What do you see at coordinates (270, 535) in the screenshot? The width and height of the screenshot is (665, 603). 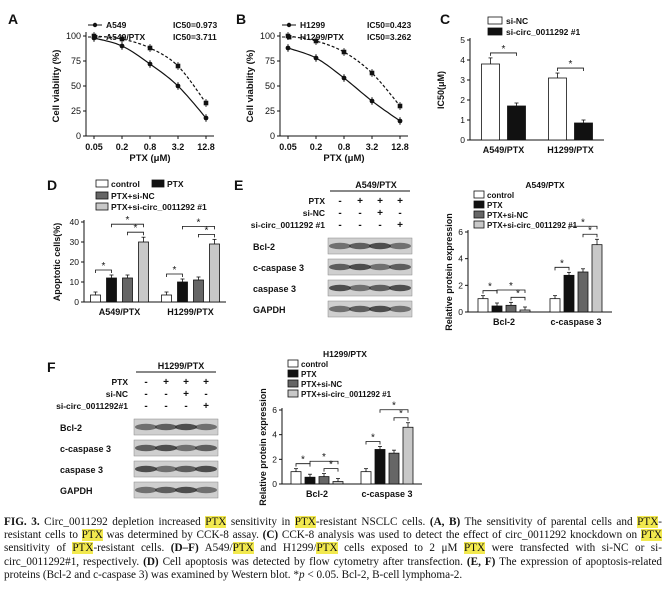 I see `caption-segment: (C)` at bounding box center [270, 535].